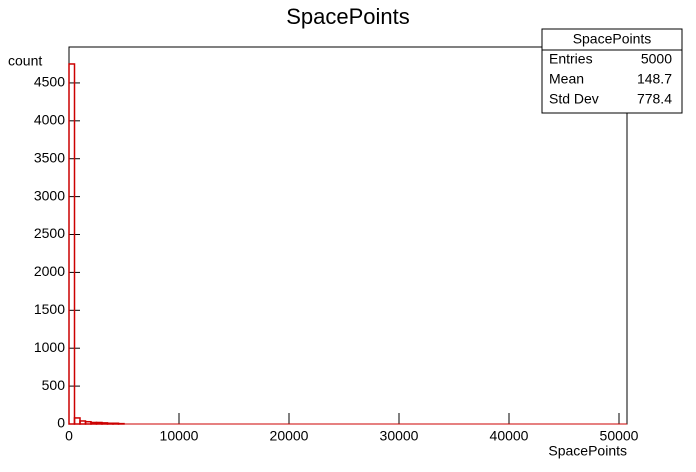 Image resolution: width=696 pixels, height=472 pixels. Describe the element at coordinates (61, 423) in the screenshot. I see `y-tick-label: 0` at that location.